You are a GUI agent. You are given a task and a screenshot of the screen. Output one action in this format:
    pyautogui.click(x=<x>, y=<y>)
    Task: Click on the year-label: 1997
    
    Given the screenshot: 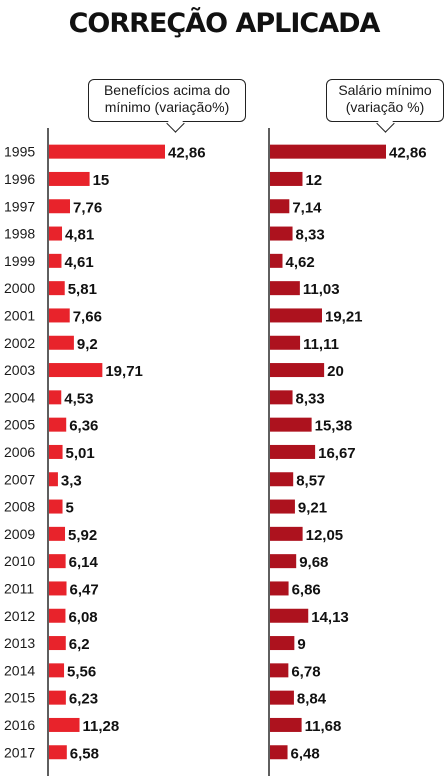 What is the action you would take?
    pyautogui.click(x=19, y=206)
    